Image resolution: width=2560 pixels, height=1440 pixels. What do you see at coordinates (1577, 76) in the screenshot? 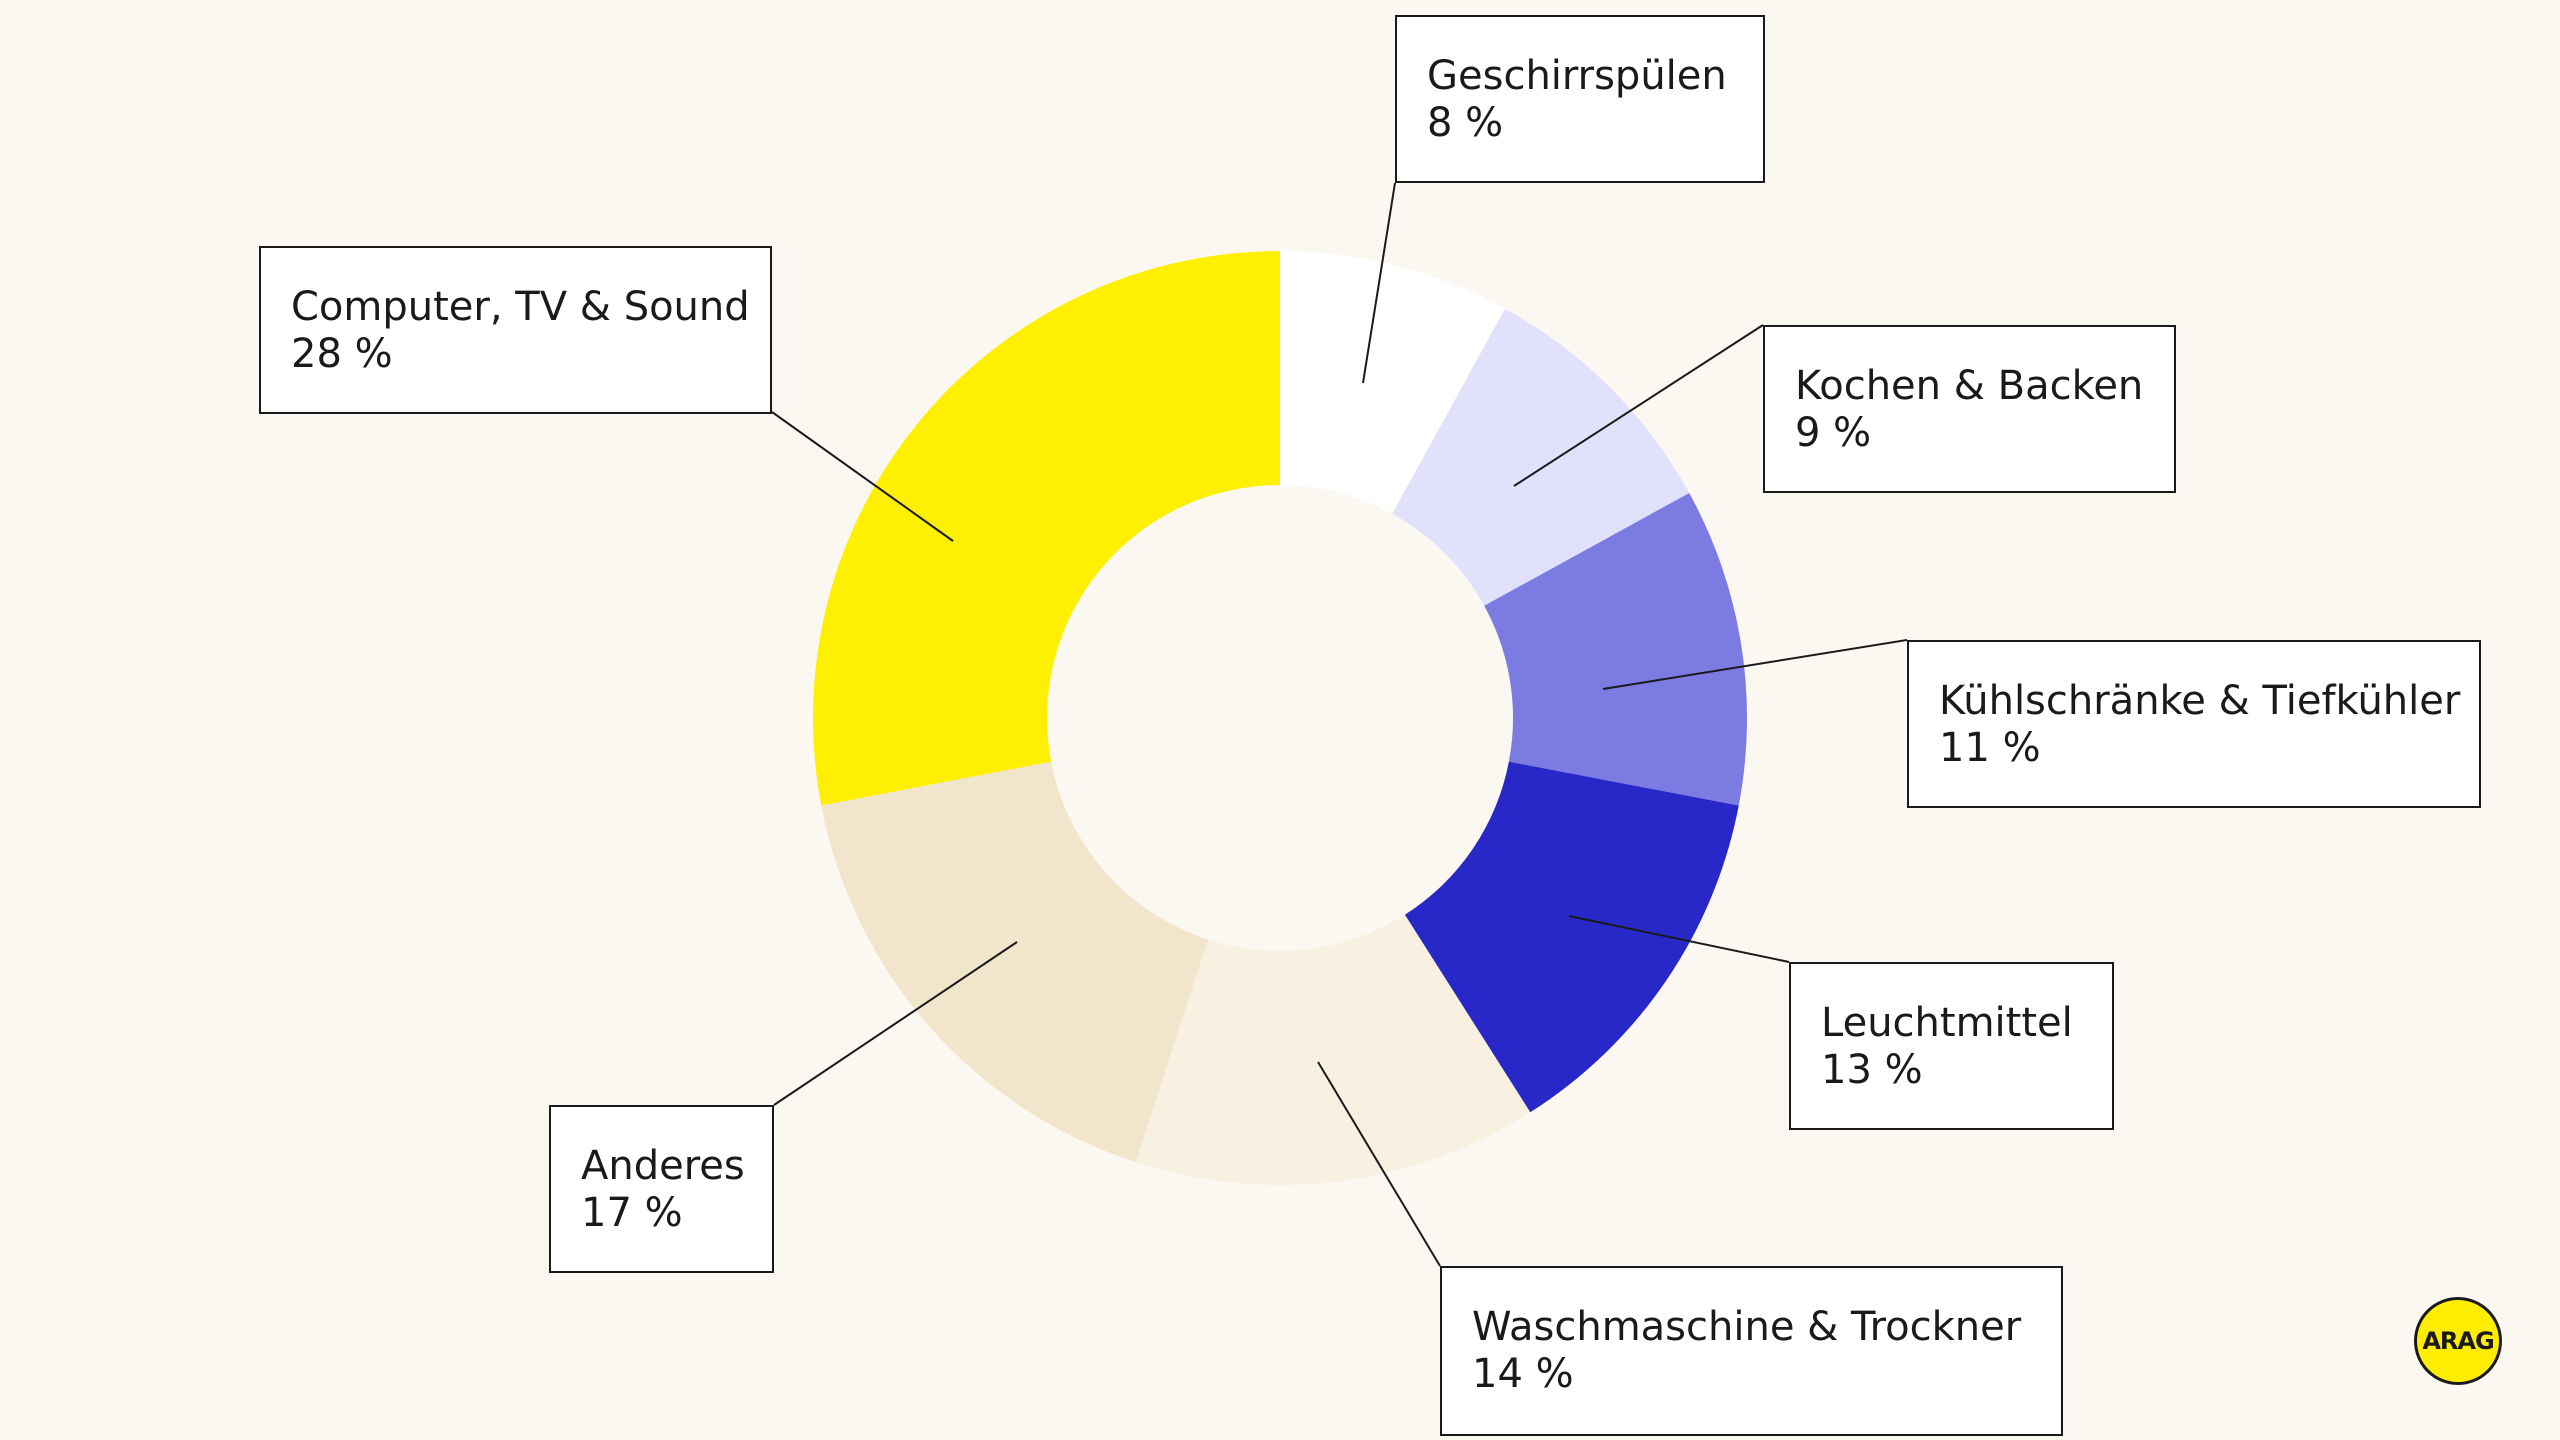
I see `slice-label-geschirrspuelen: Geschirrspülen` at bounding box center [1577, 76].